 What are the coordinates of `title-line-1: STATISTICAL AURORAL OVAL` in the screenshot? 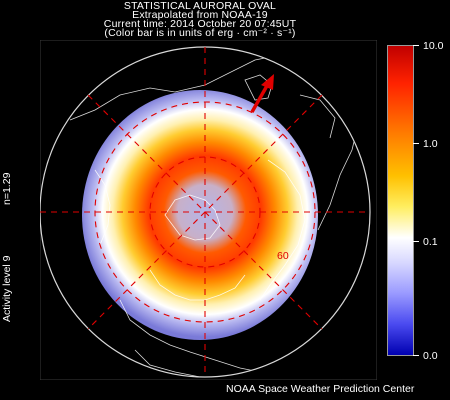 It's located at (200, 6).